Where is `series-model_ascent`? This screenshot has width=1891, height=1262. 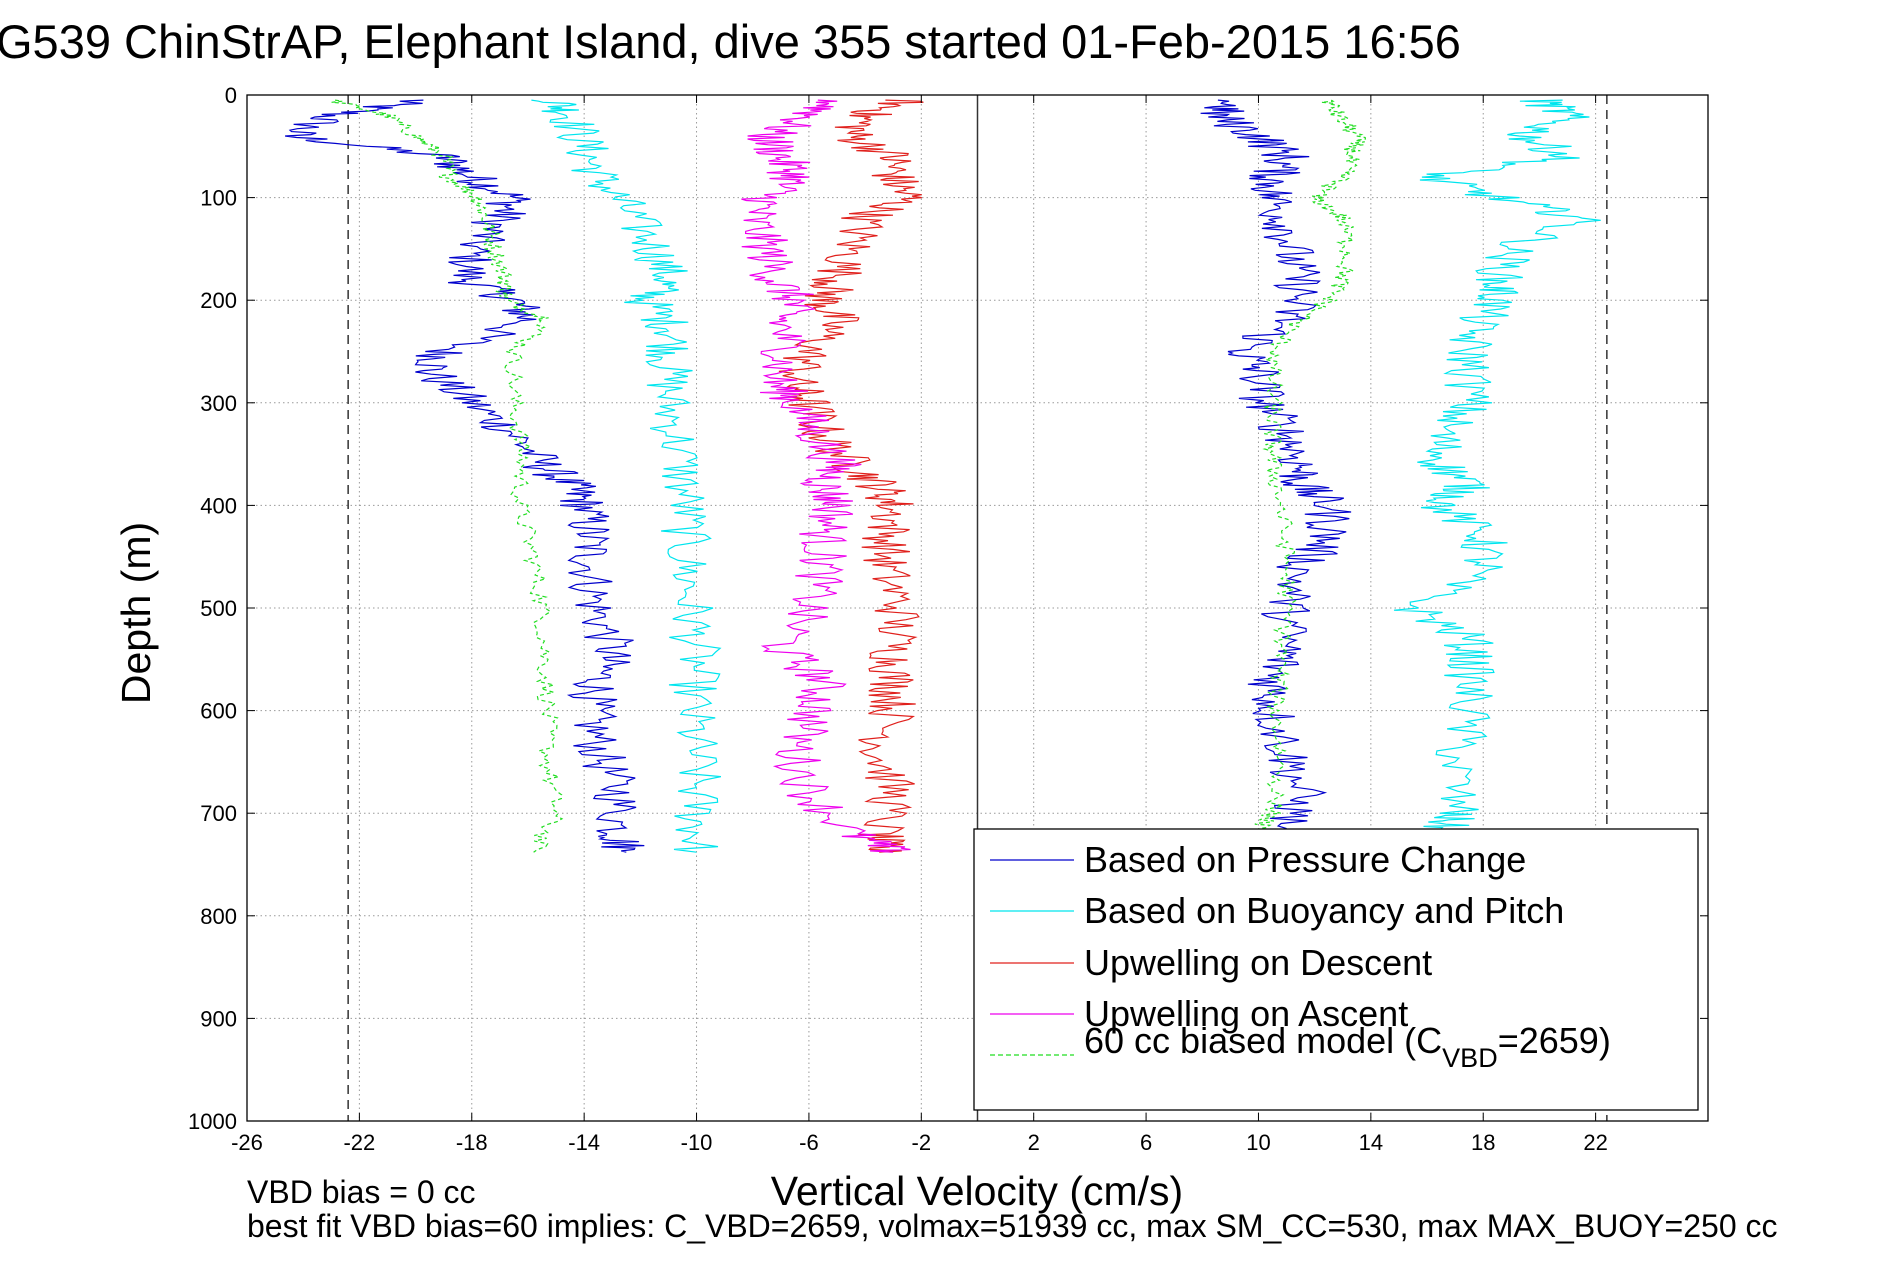
series-model_ascent is located at coordinates (1310, 464).